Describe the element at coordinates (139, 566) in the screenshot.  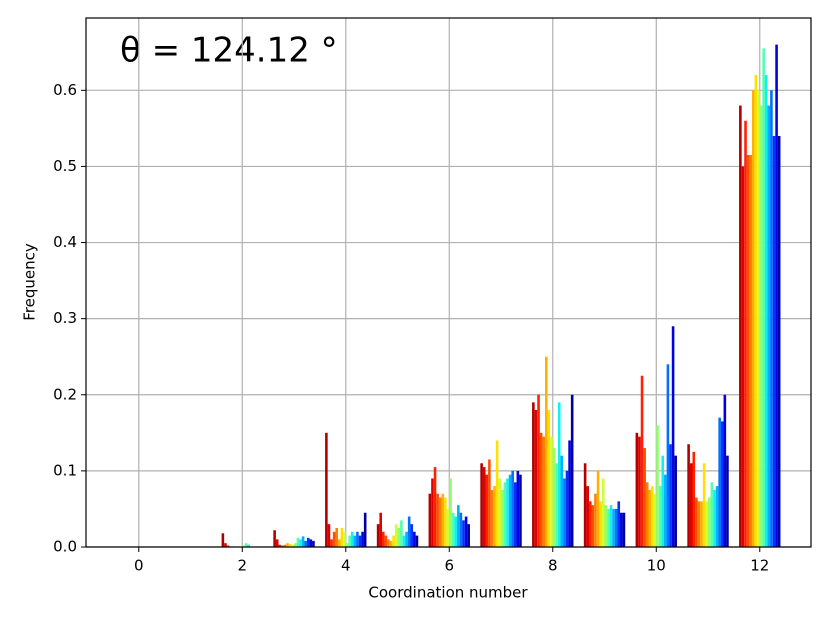
I see `x-tick-label: 0` at that location.